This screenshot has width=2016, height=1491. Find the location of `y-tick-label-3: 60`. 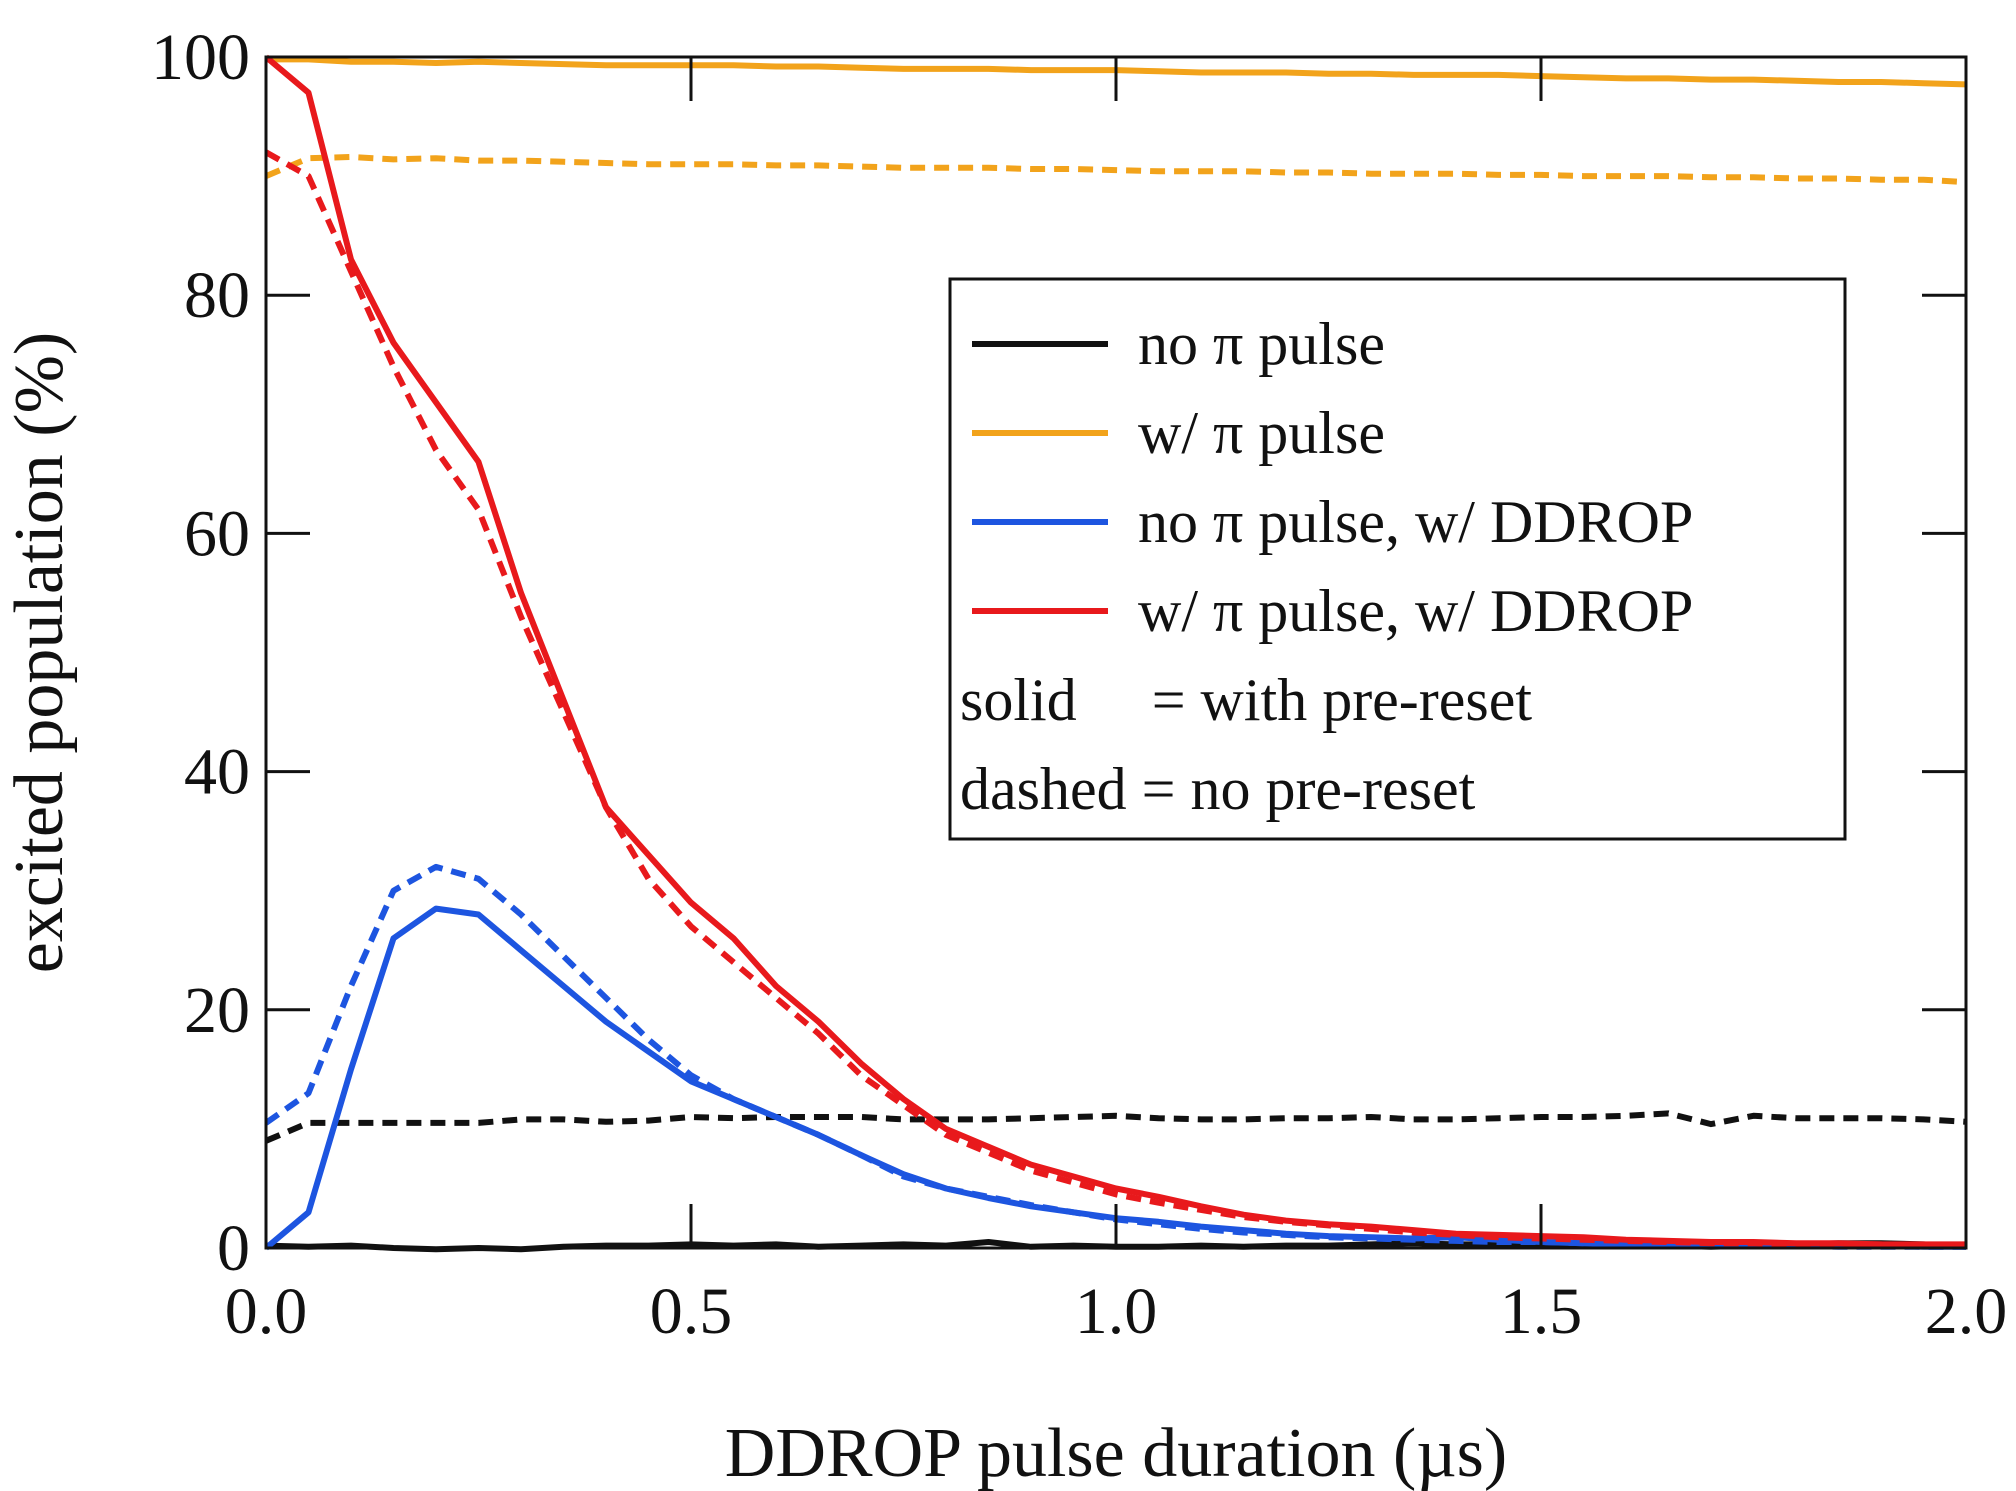

y-tick-label-3: 60 is located at coordinates (217, 533).